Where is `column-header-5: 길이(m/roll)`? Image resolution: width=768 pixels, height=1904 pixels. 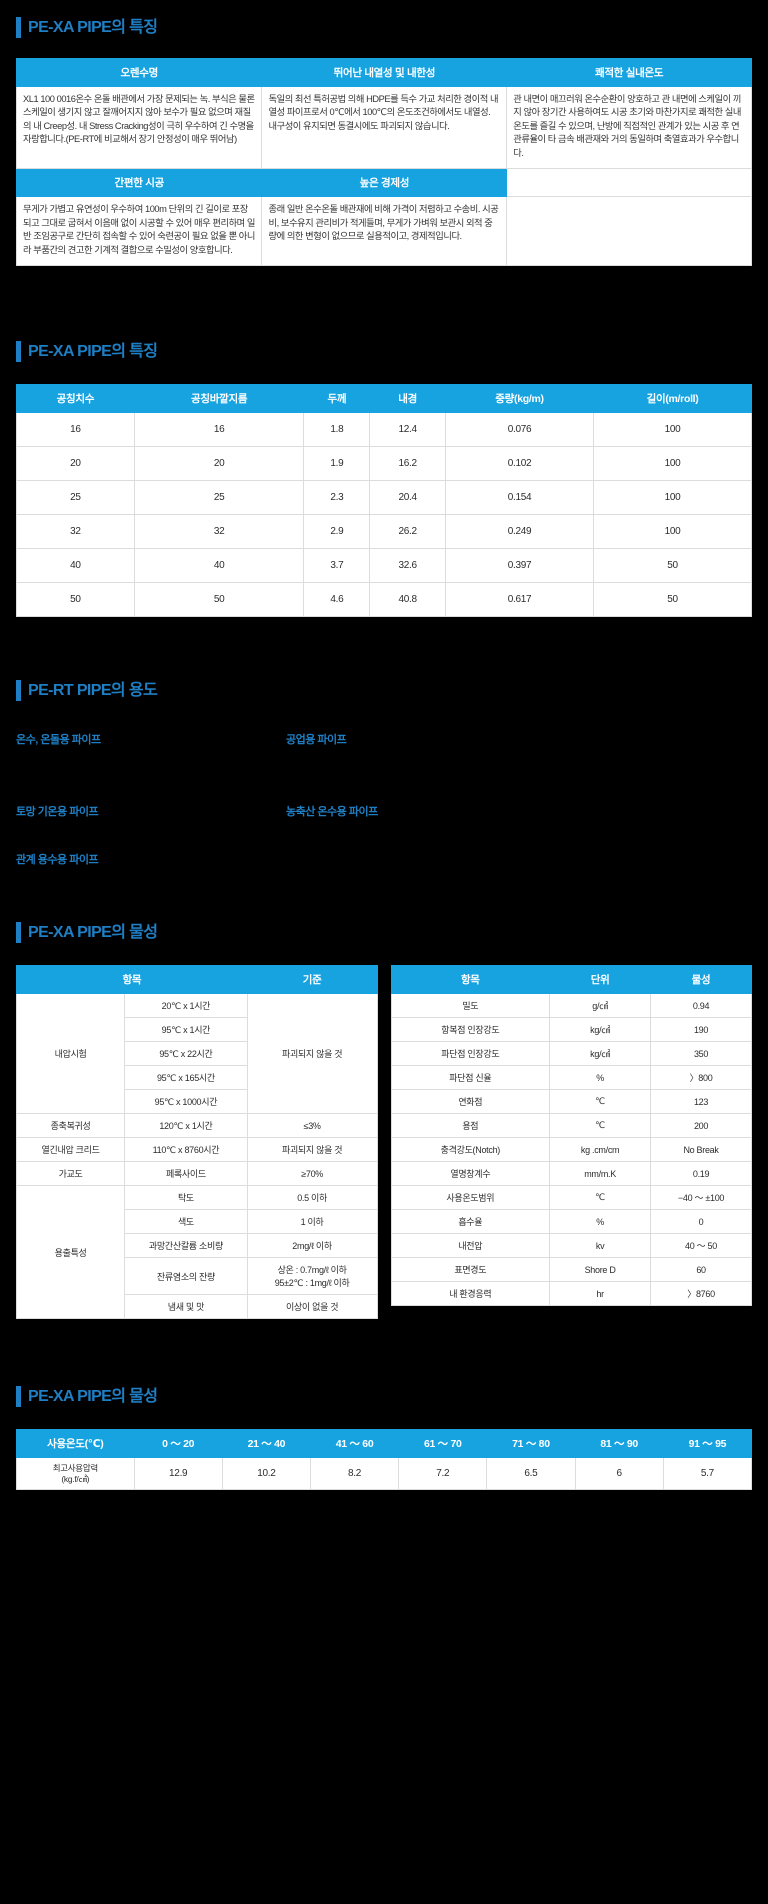 column-header-5: 길이(m/roll) is located at coordinates (672, 399).